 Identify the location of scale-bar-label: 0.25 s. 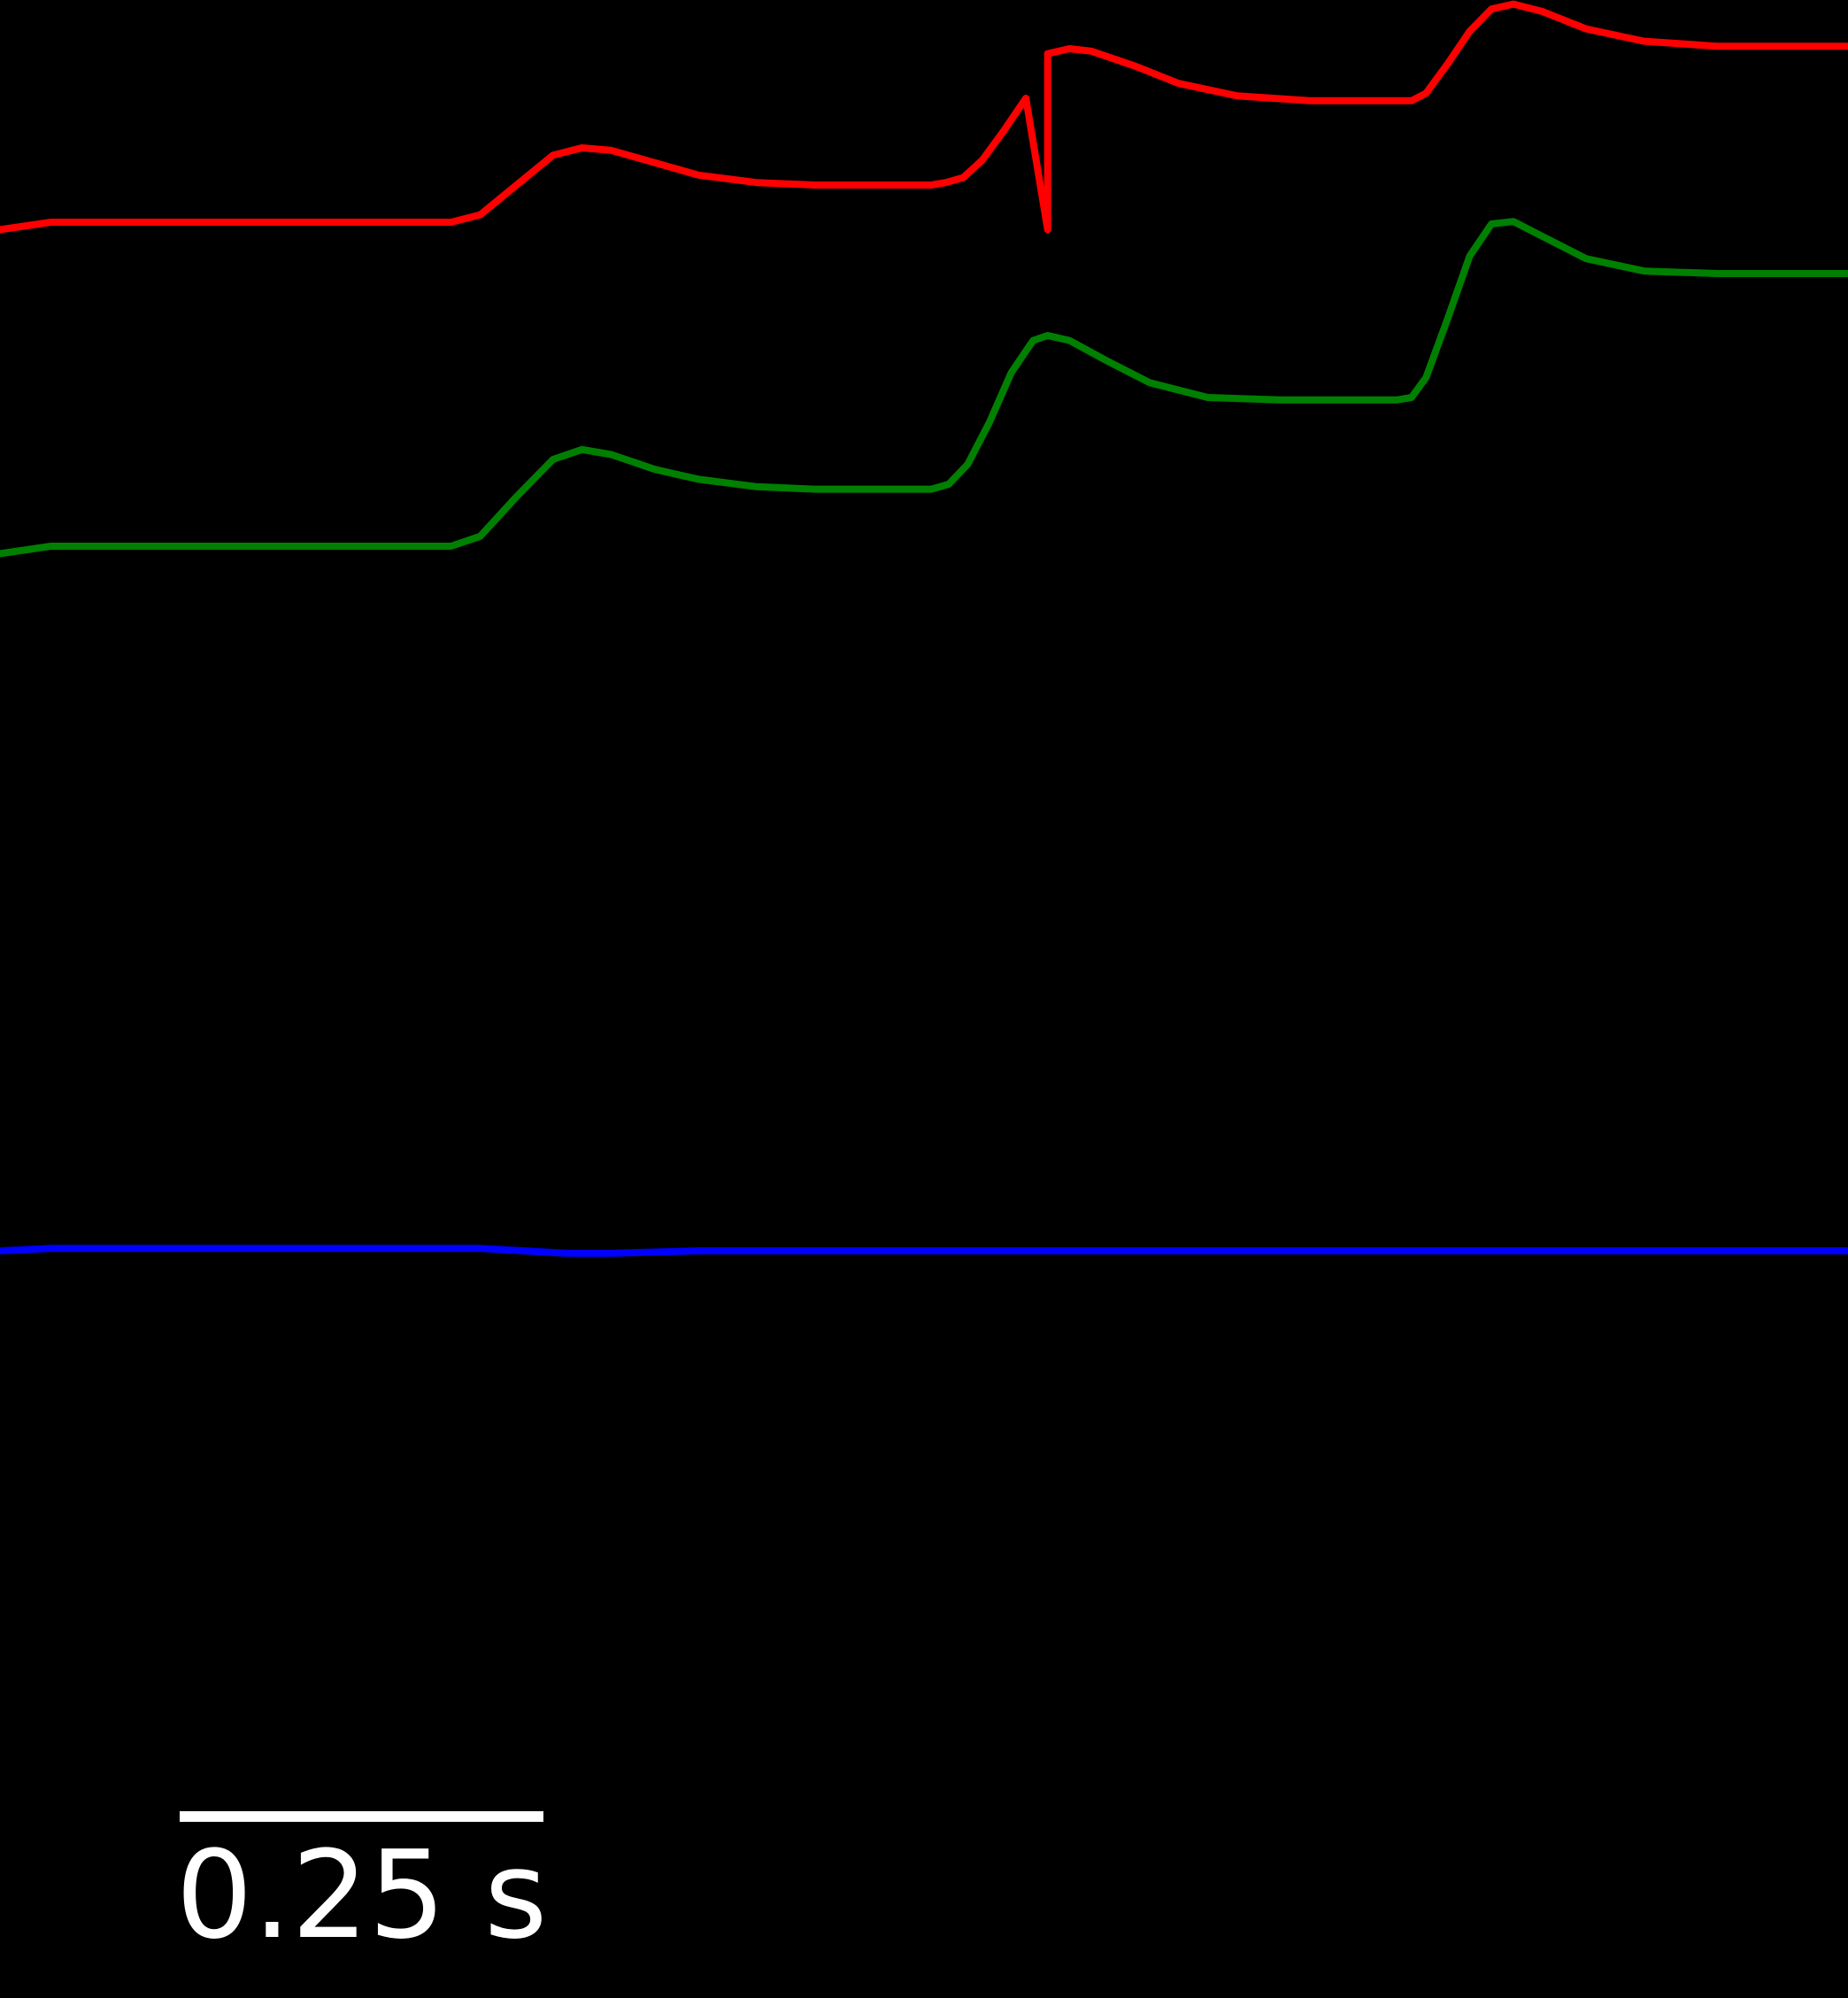
(362, 1895).